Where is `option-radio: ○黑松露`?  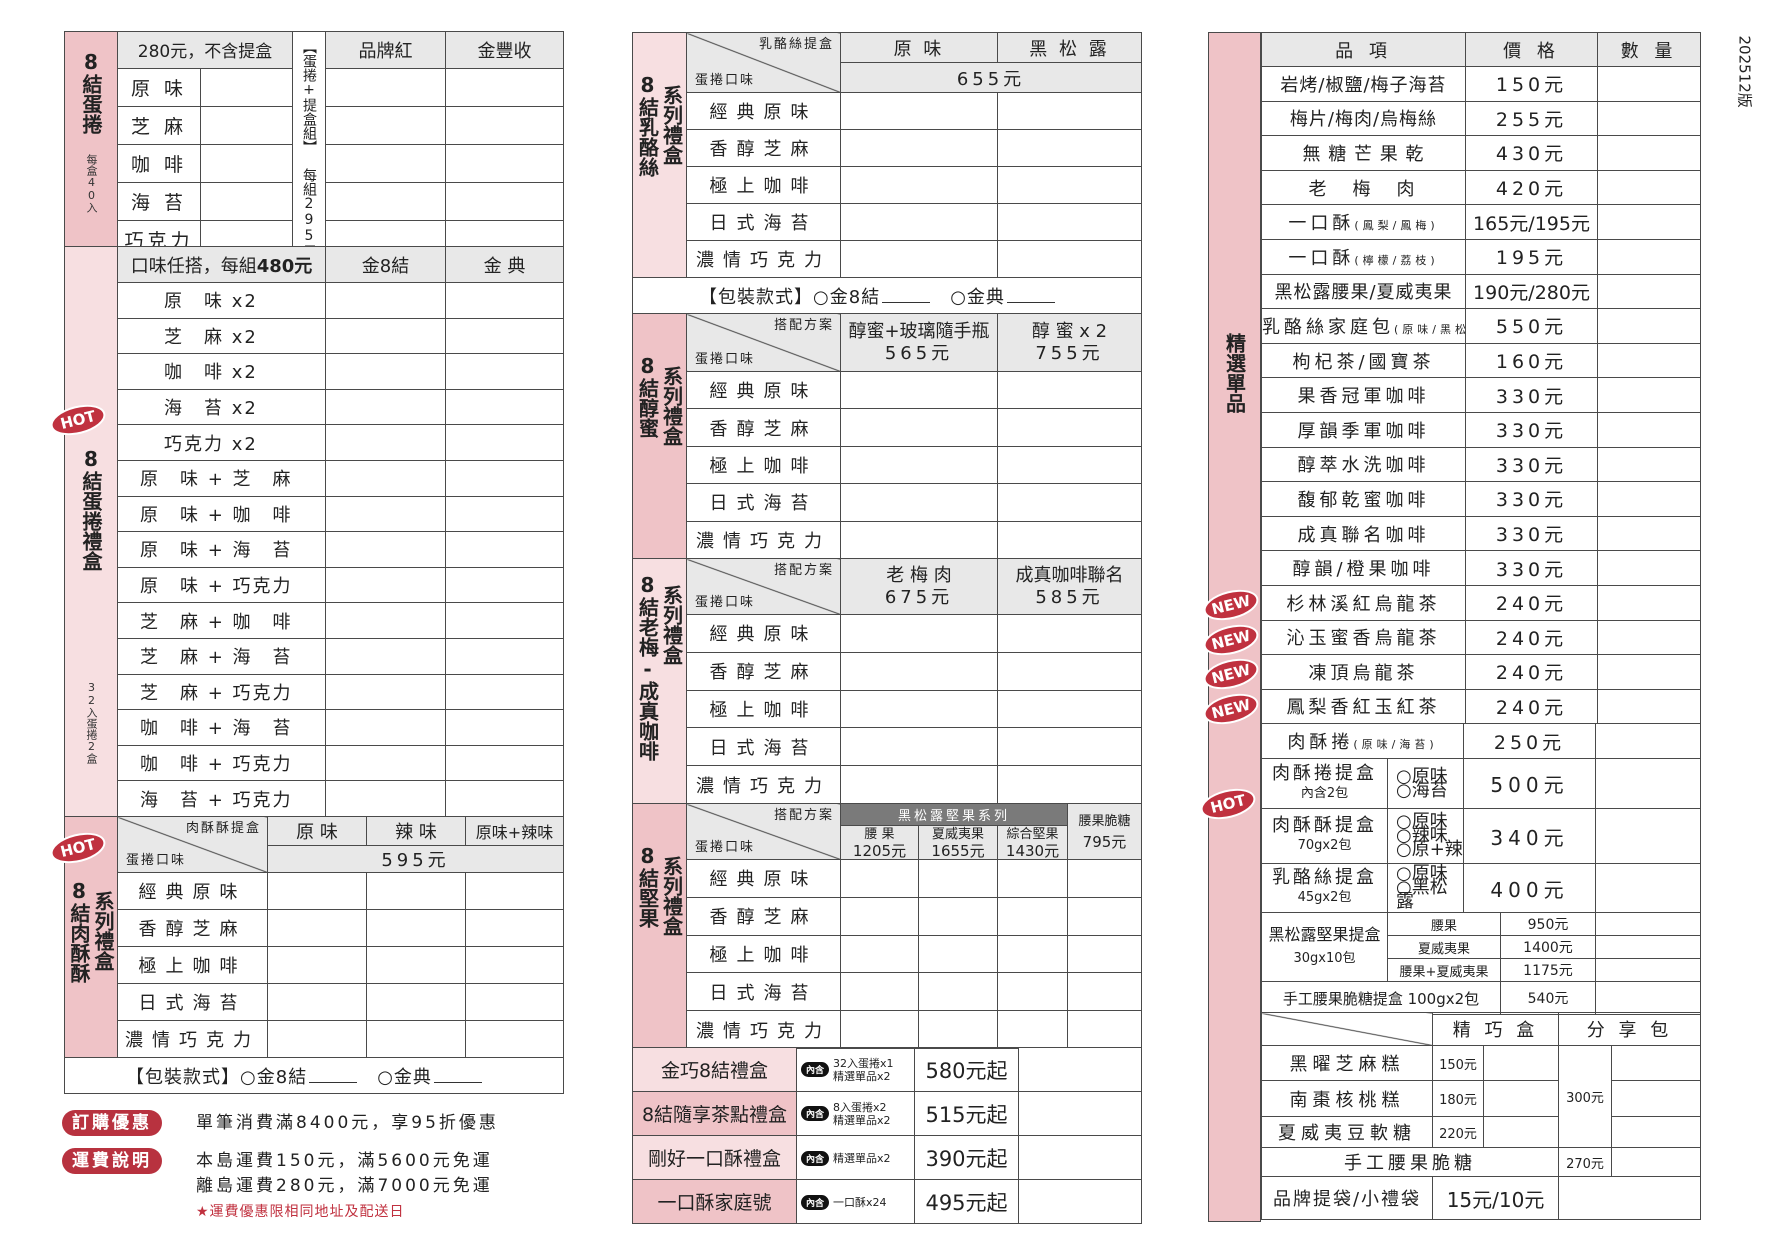
option-radio: ○黑松露 is located at coordinates (1422, 894).